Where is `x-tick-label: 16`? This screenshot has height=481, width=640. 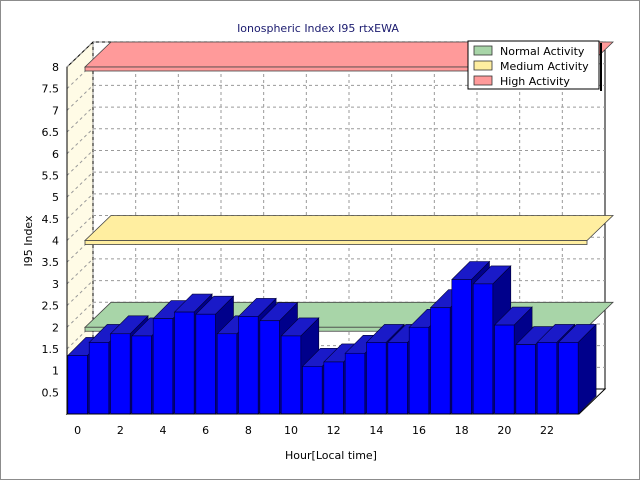
x-tick-label: 16 is located at coordinates (419, 430).